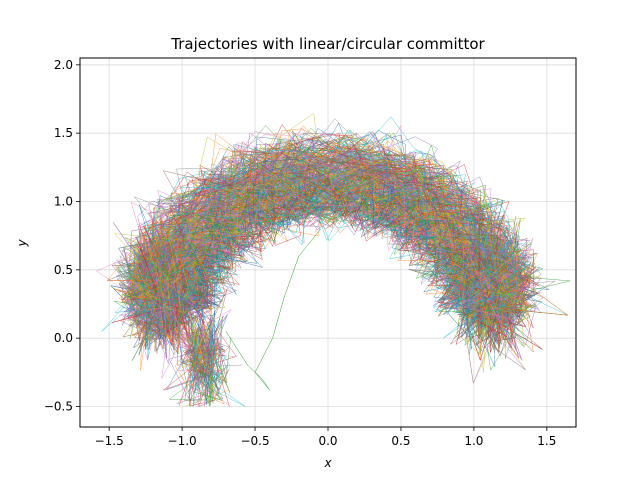 Image resolution: width=640 pixels, height=485 pixels. Describe the element at coordinates (63, 202) in the screenshot. I see `y-tick-label: 1.0` at that location.